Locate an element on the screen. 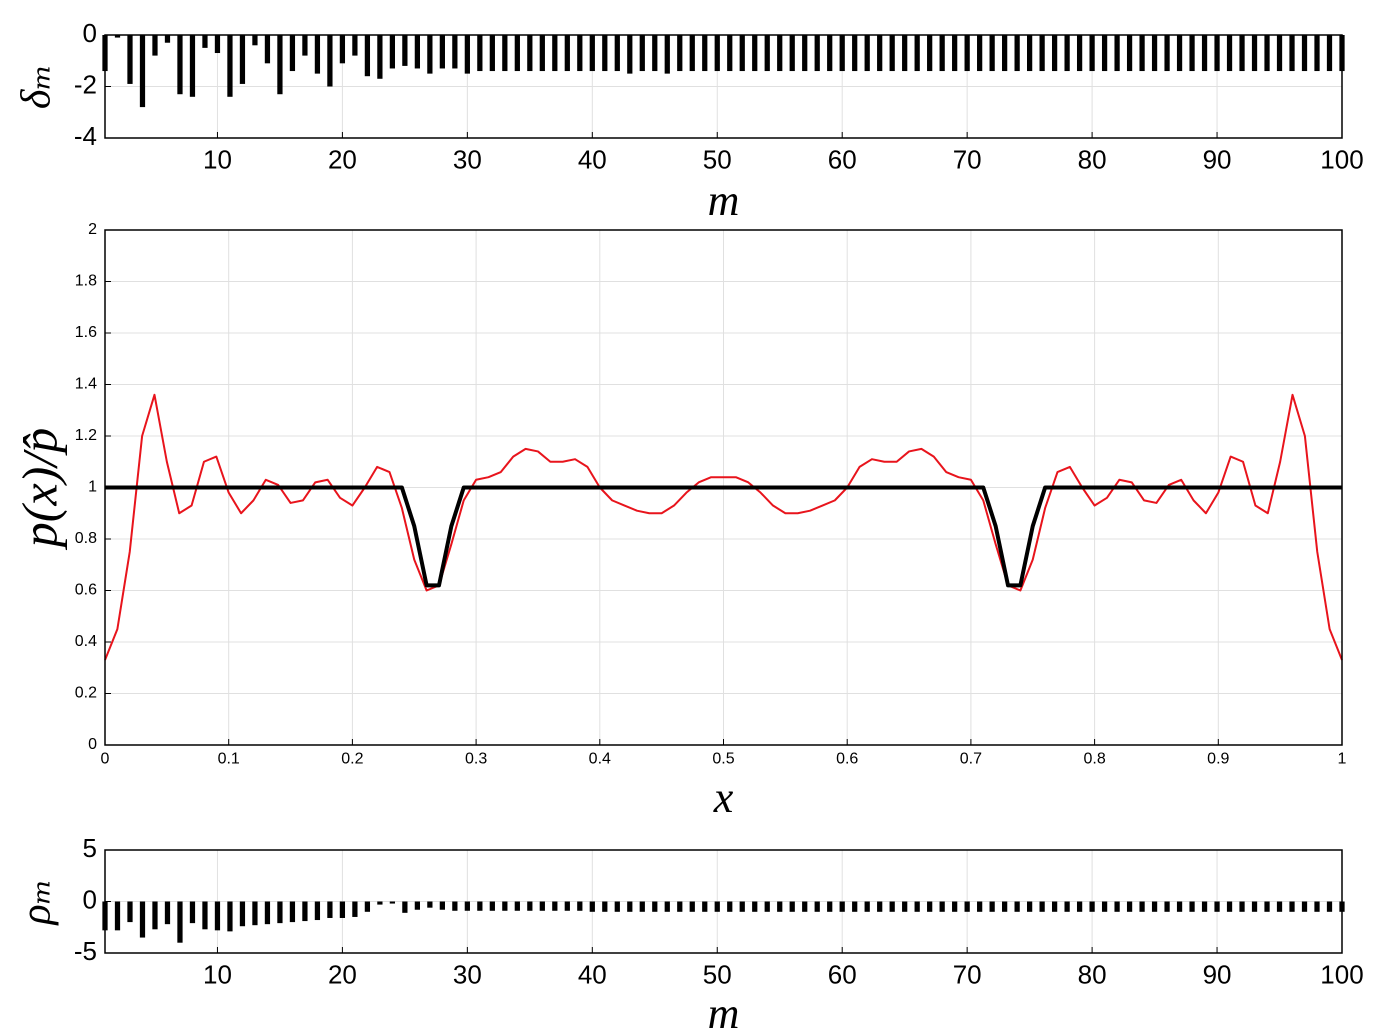 The width and height of the screenshot is (1376, 1036). y-tick-label: 0.4 is located at coordinates (86, 641).